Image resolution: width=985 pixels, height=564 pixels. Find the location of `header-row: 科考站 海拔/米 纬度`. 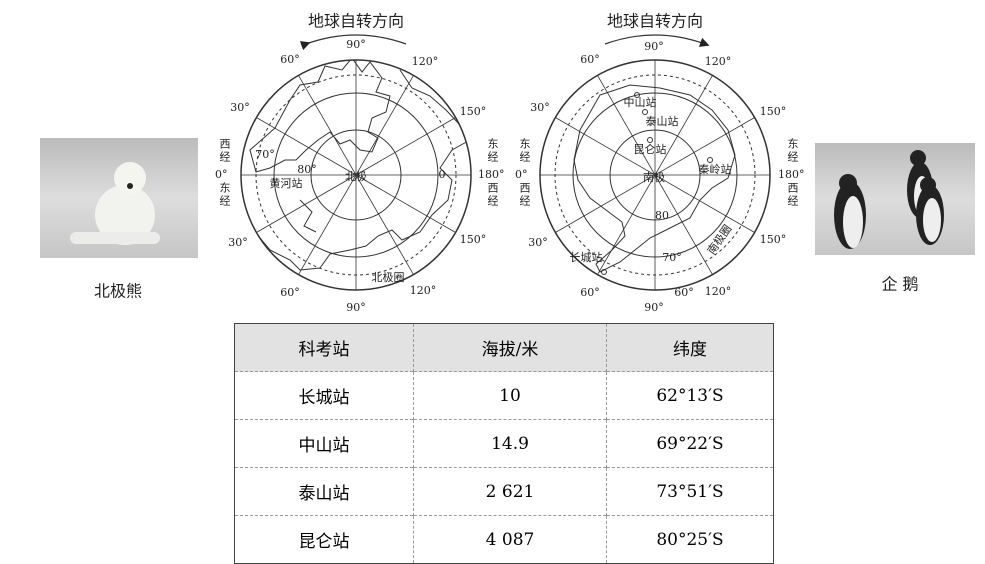

header-row: 科考站 海拔/米 纬度 is located at coordinates (504, 347).